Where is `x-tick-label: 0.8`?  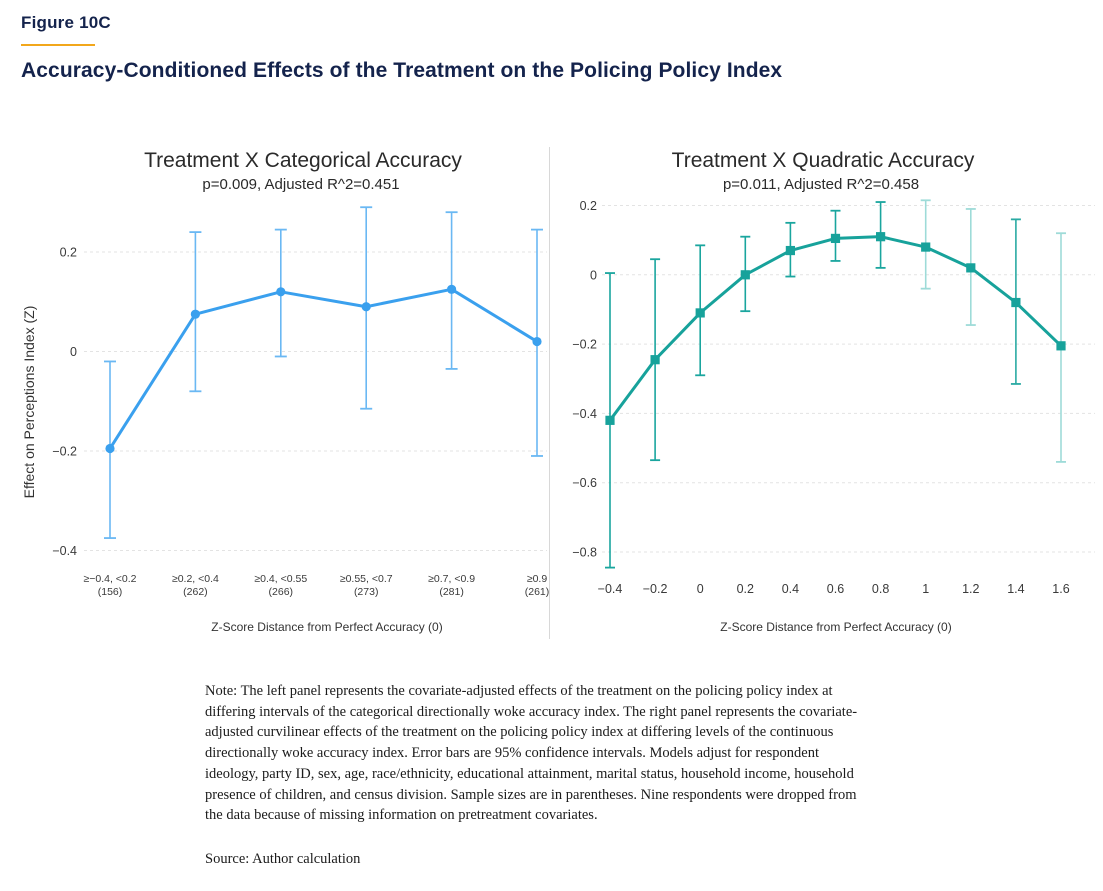 x-tick-label: 0.8 is located at coordinates (880, 589).